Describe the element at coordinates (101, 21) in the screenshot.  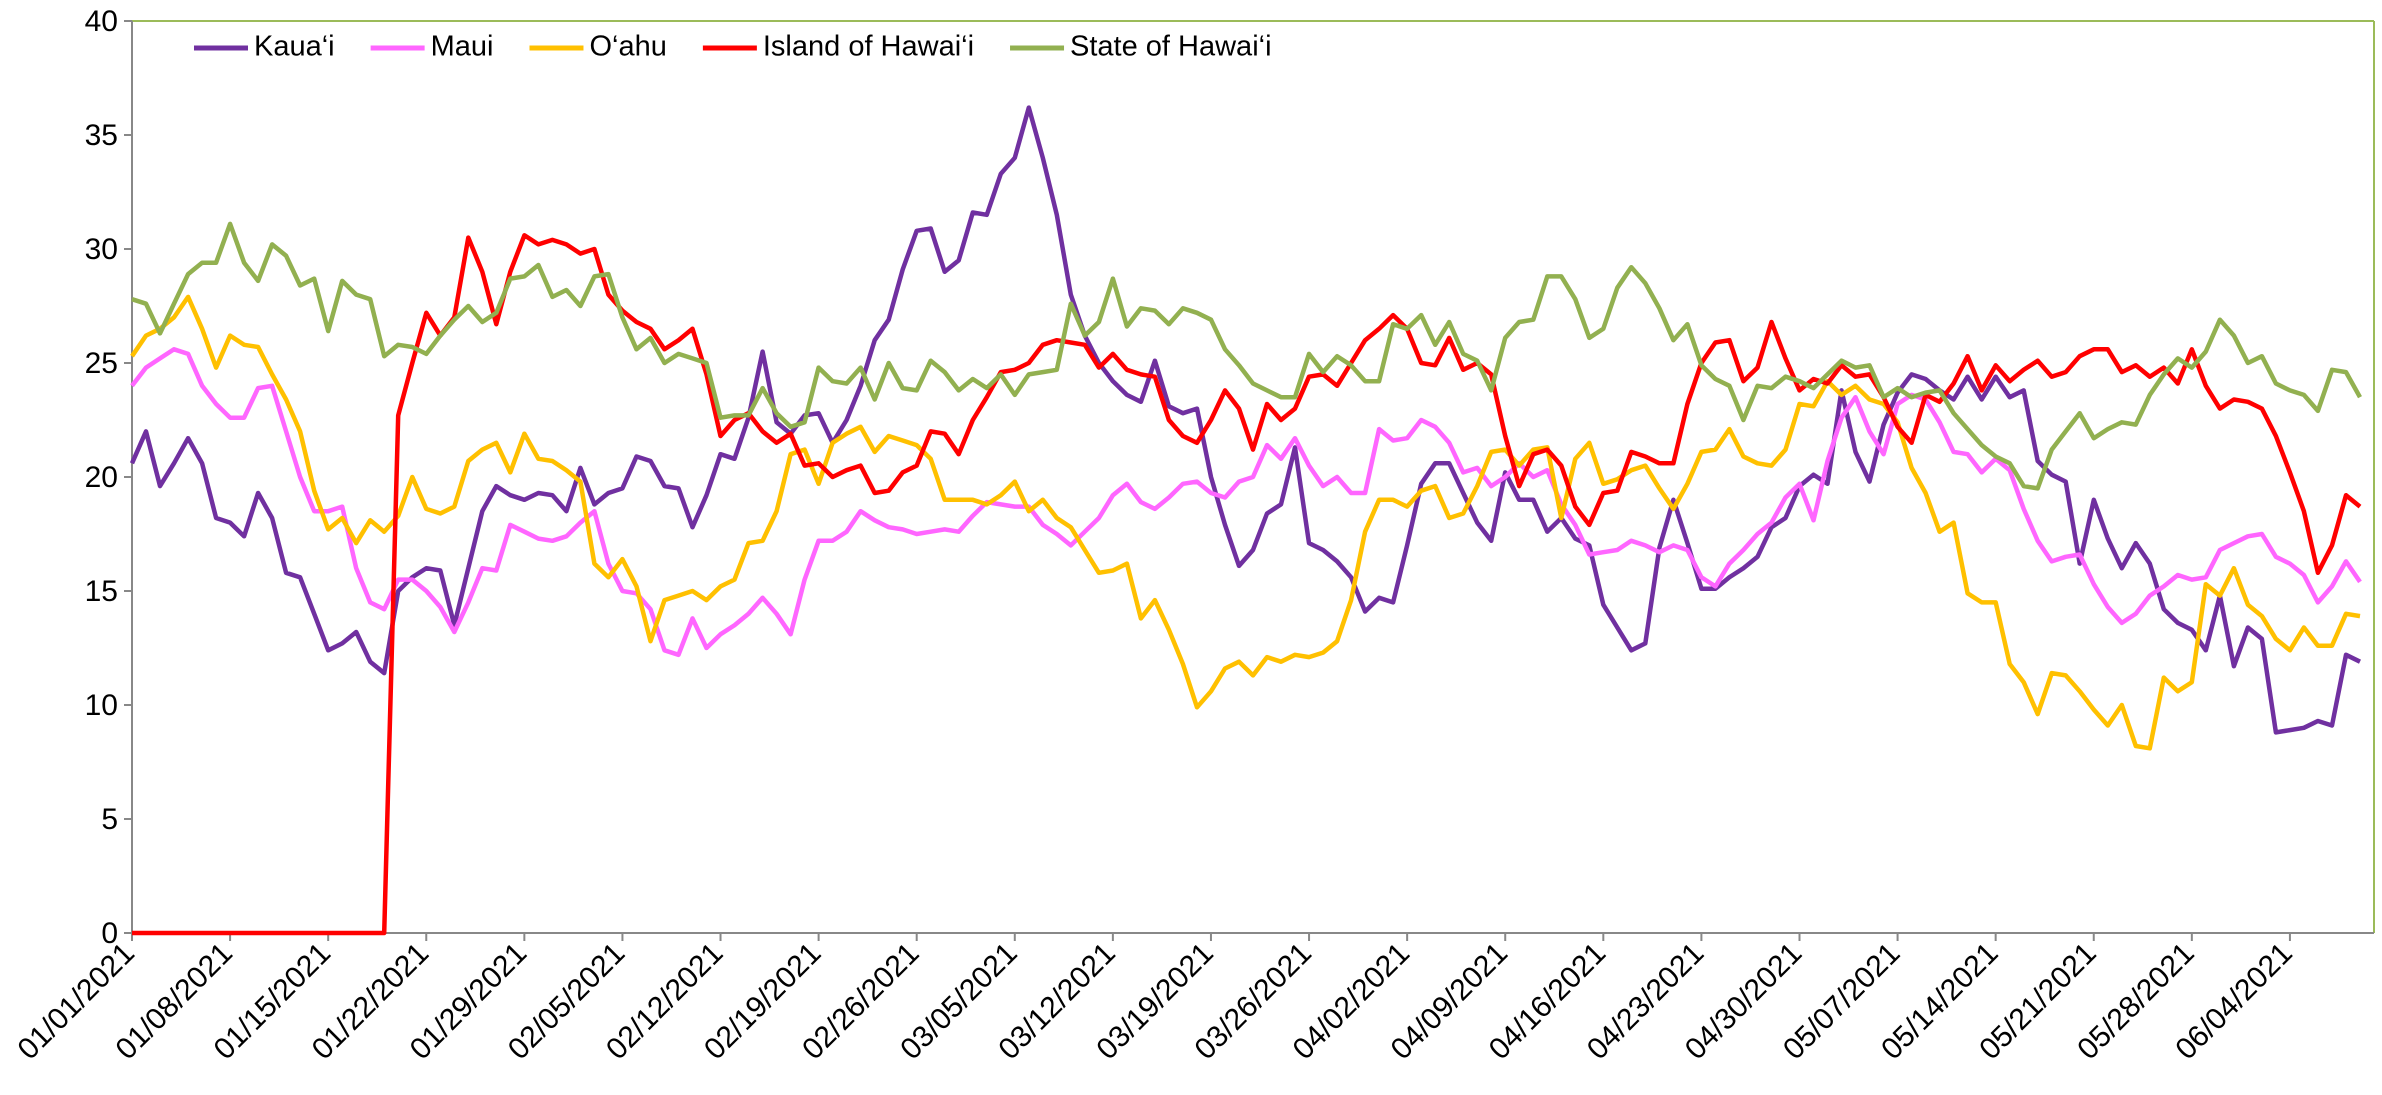
I see `y-tick-label: 40` at that location.